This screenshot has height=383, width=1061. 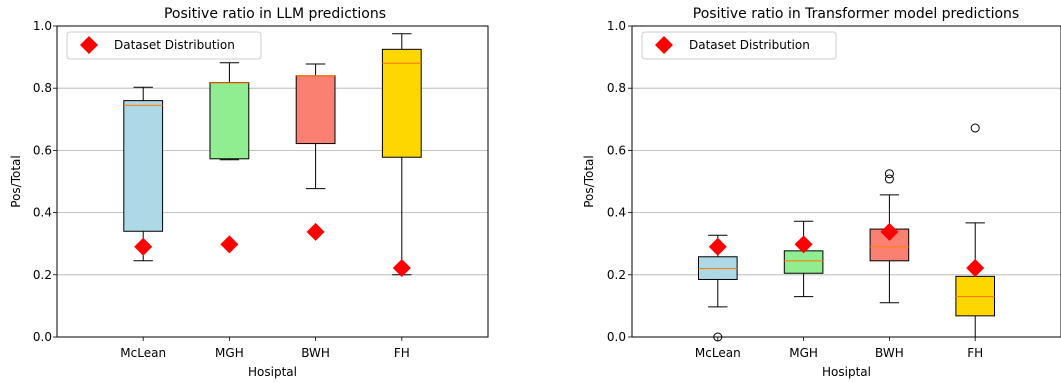 I want to click on box-bwh, so click(x=315, y=126).